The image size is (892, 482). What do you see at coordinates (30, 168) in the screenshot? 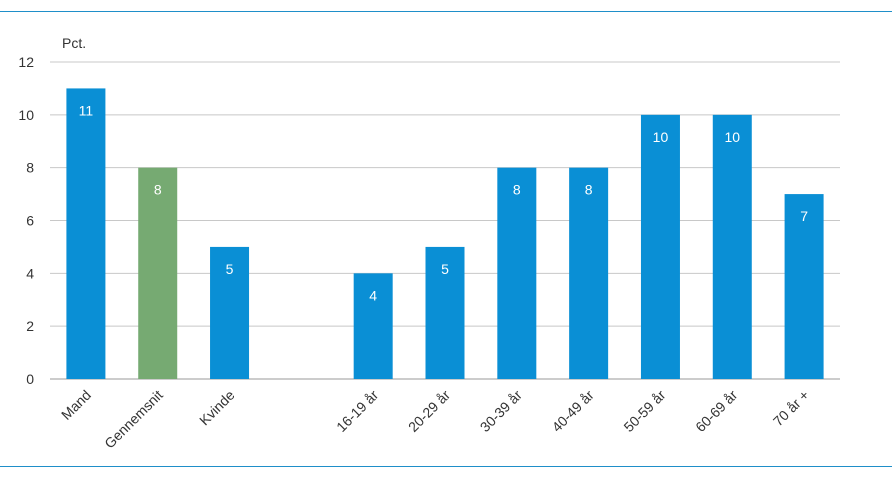
I see `y-tick-label: 8` at bounding box center [30, 168].